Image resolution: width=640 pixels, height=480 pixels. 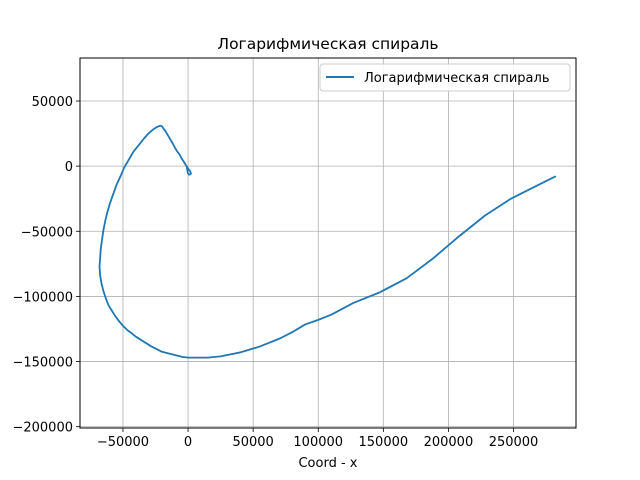 I want to click on x-tick-label: −50000, so click(x=123, y=442).